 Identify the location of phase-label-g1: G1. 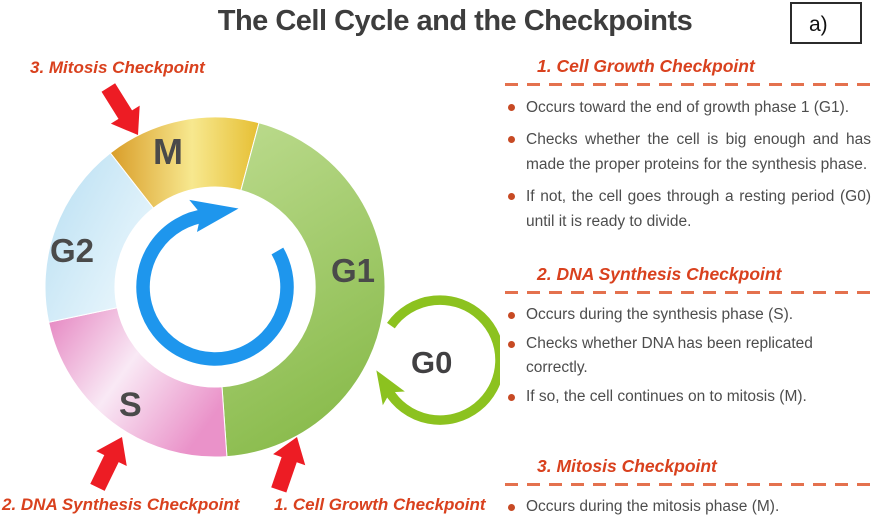
(353, 270).